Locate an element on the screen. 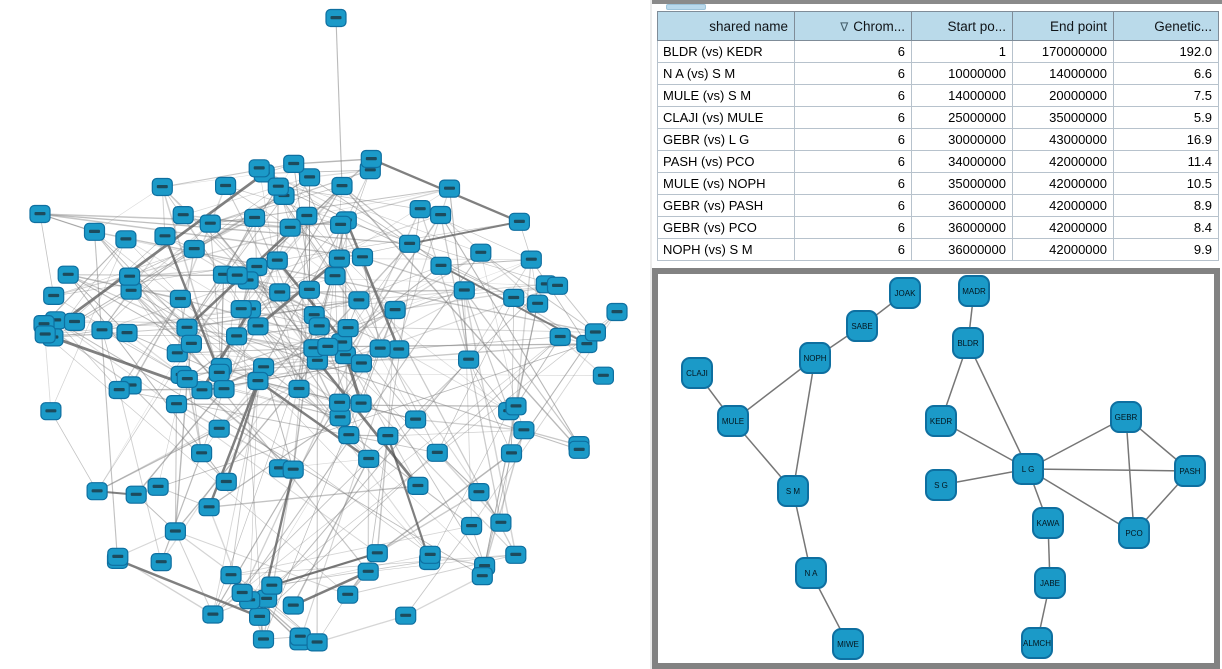  table-row: MULE (vs) NOPH 6 35000000 42000000 10.5 is located at coordinates (938, 183).